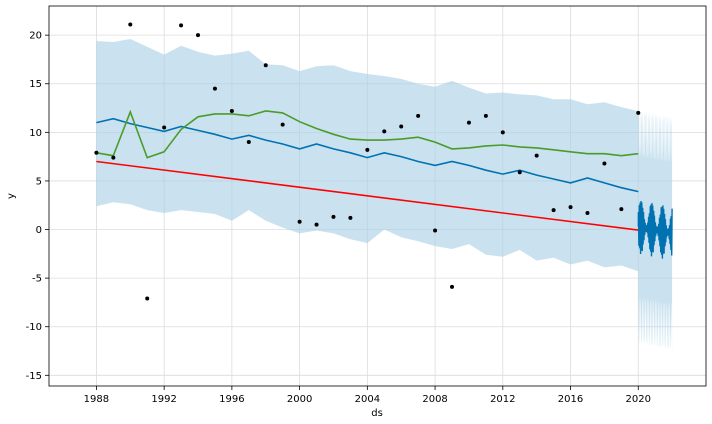 This screenshot has width=712, height=424. I want to click on y-tick-label: -10, so click(34, 327).